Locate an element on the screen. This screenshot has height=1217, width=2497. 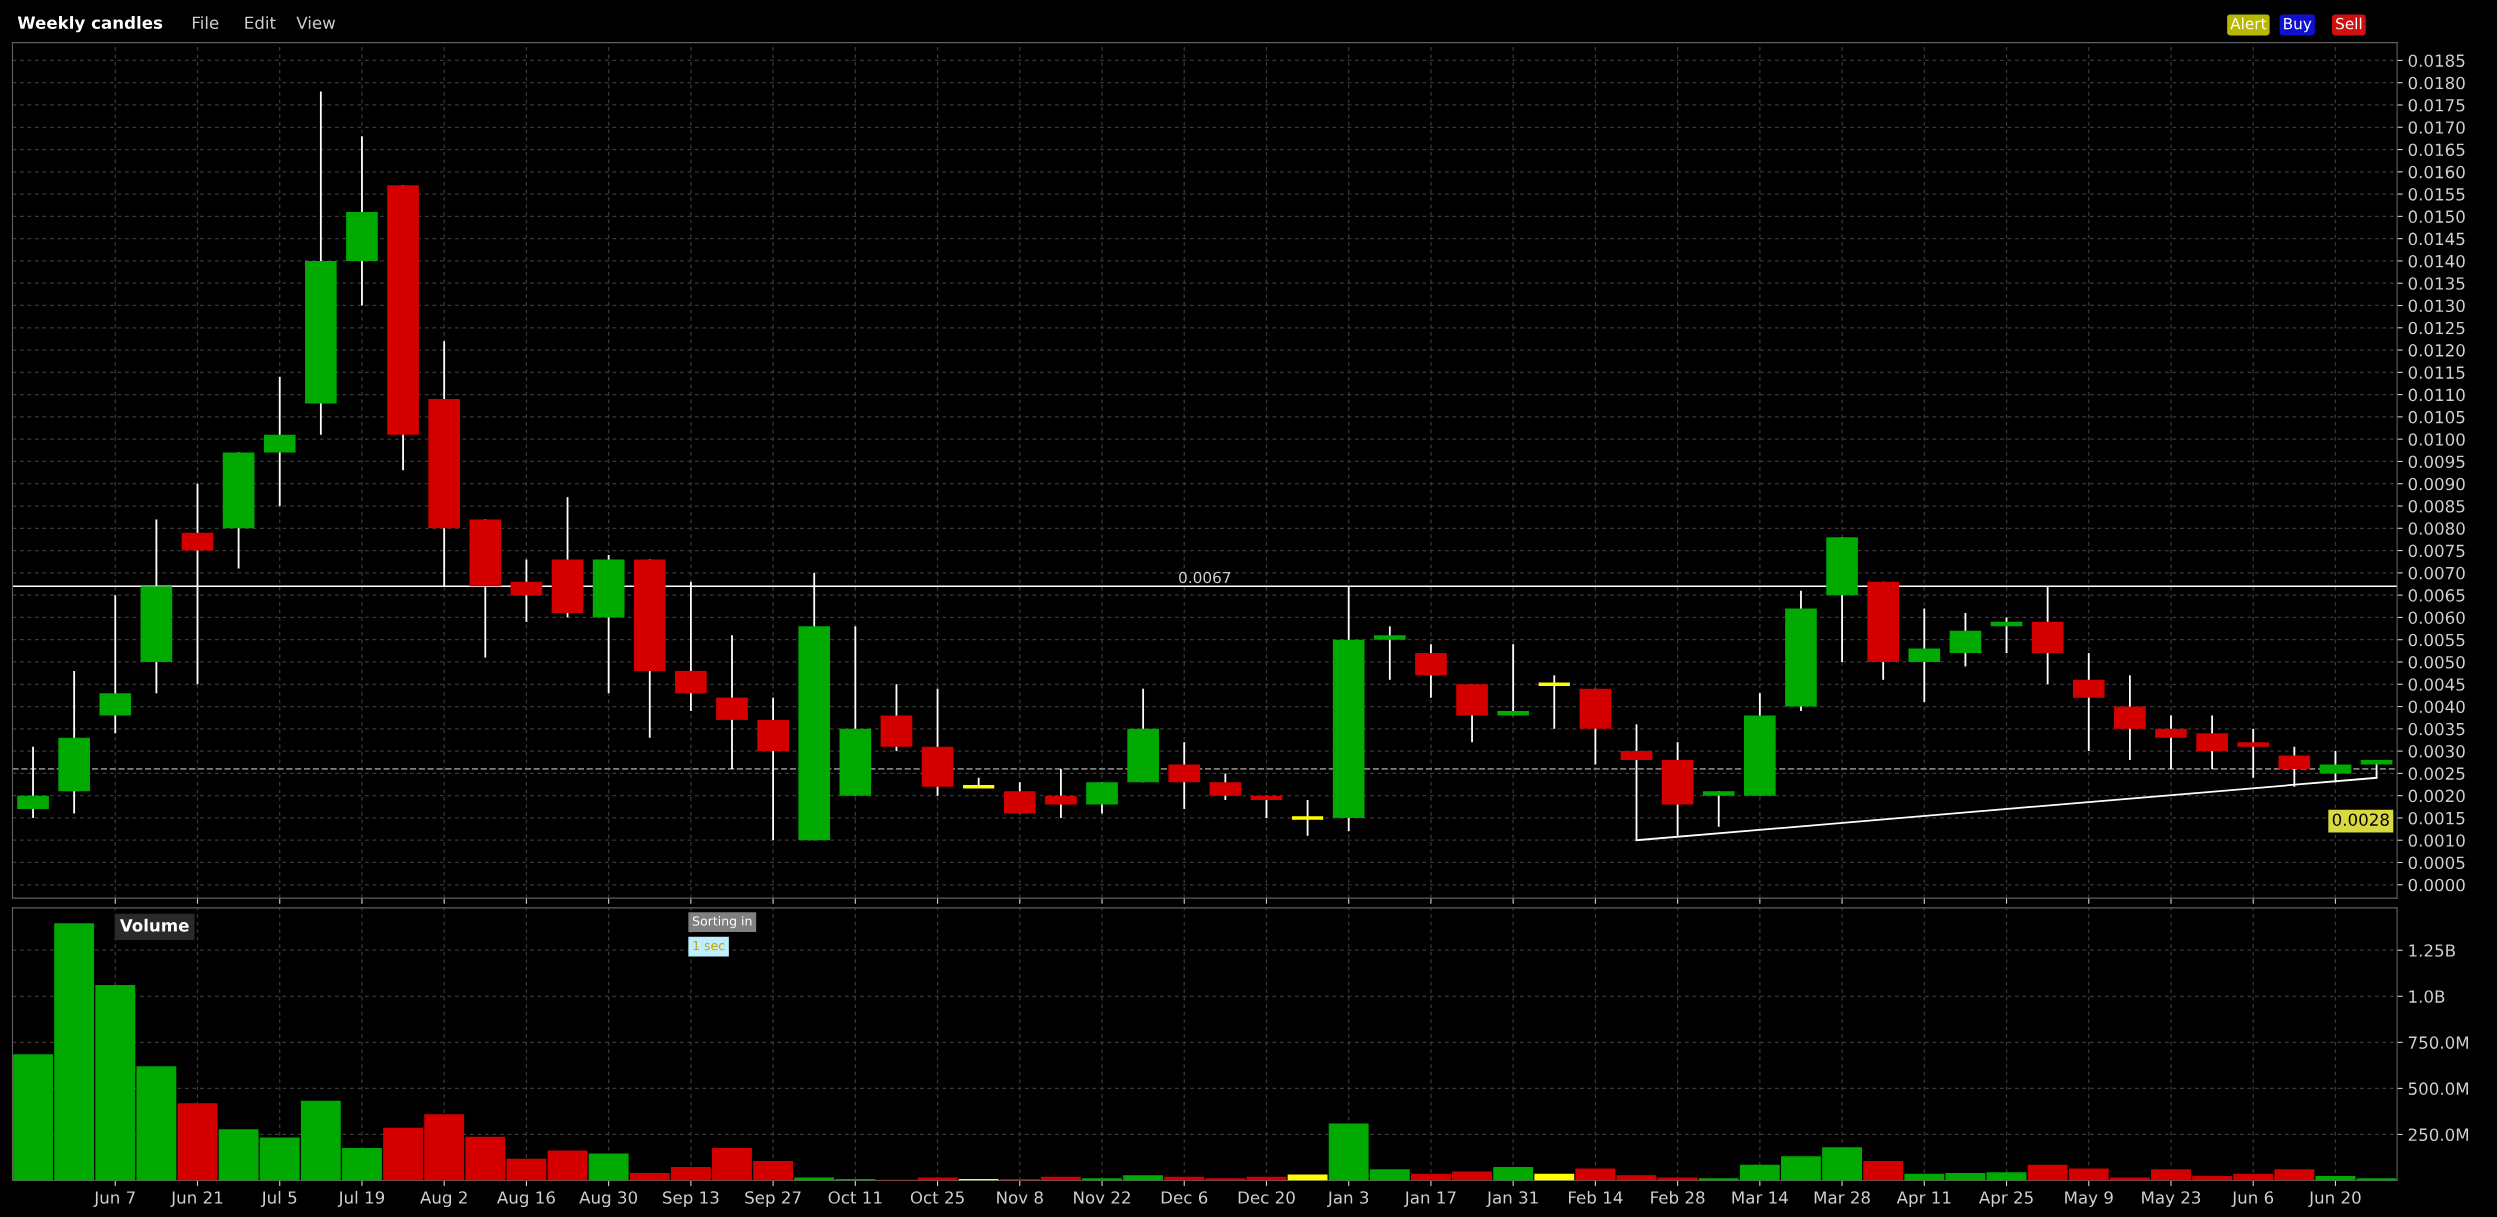
text: File is located at coordinates (205, 23).